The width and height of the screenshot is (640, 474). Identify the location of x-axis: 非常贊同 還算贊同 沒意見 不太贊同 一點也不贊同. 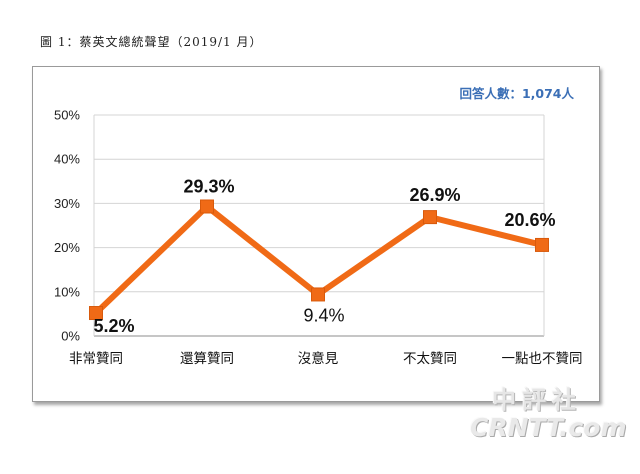
(326, 358).